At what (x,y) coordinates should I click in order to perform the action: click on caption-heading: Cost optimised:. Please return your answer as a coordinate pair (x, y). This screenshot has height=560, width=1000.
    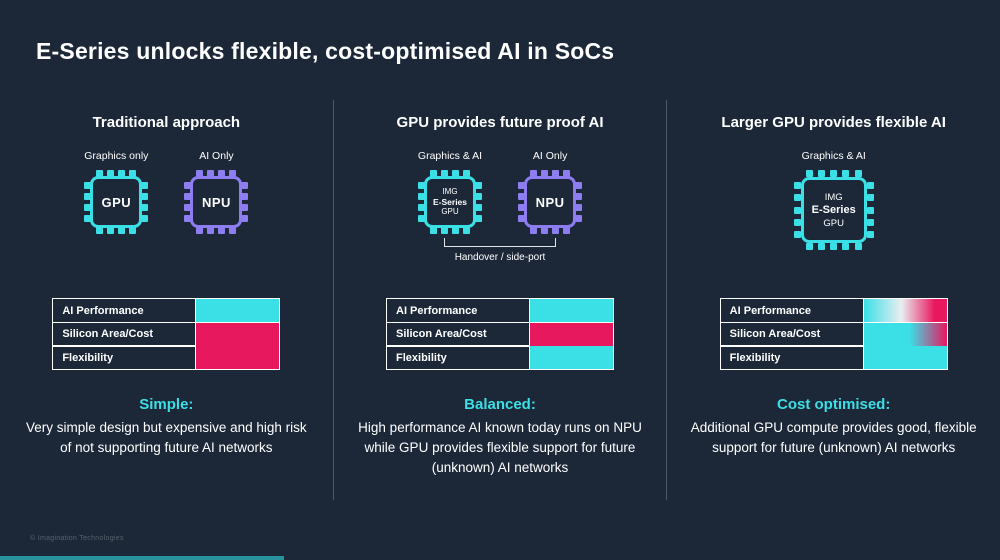
    Looking at the image, I should click on (834, 404).